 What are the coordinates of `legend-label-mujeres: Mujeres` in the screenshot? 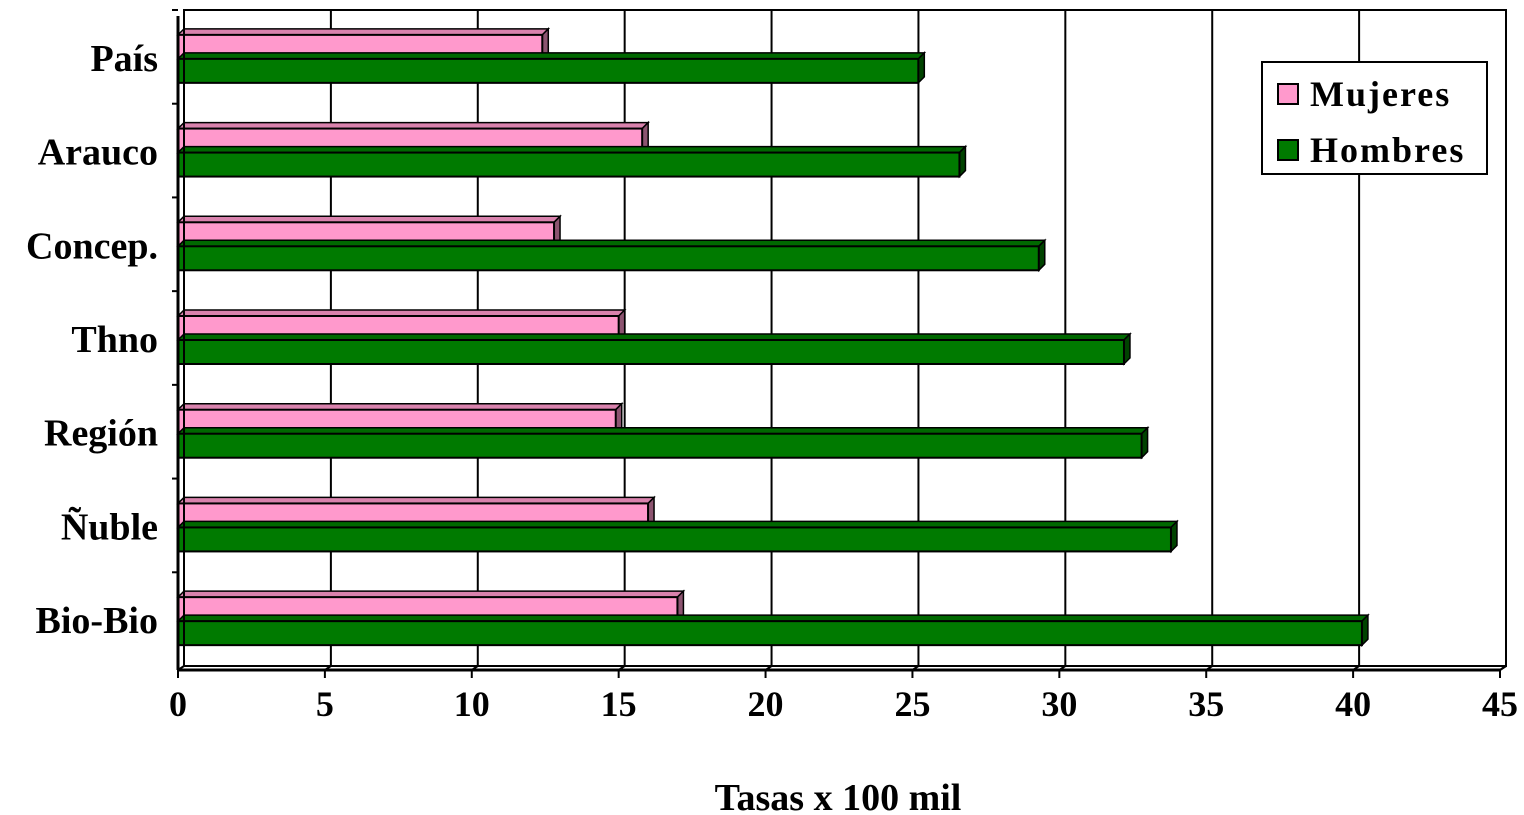 It's located at (1380, 94).